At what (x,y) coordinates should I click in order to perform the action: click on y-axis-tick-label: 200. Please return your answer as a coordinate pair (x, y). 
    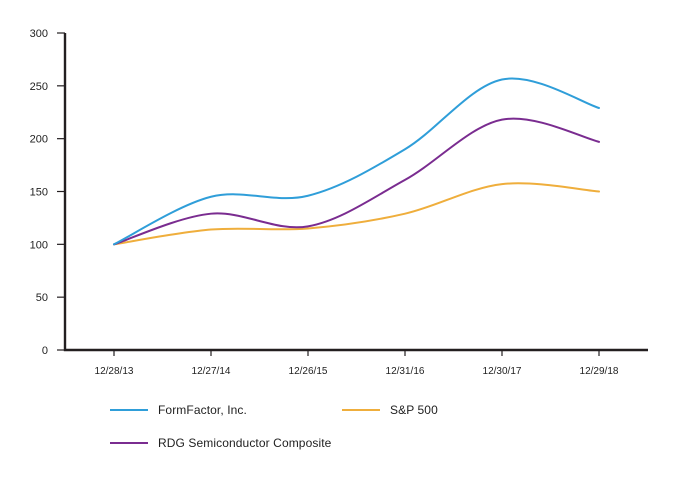
    Looking at the image, I should click on (39, 140).